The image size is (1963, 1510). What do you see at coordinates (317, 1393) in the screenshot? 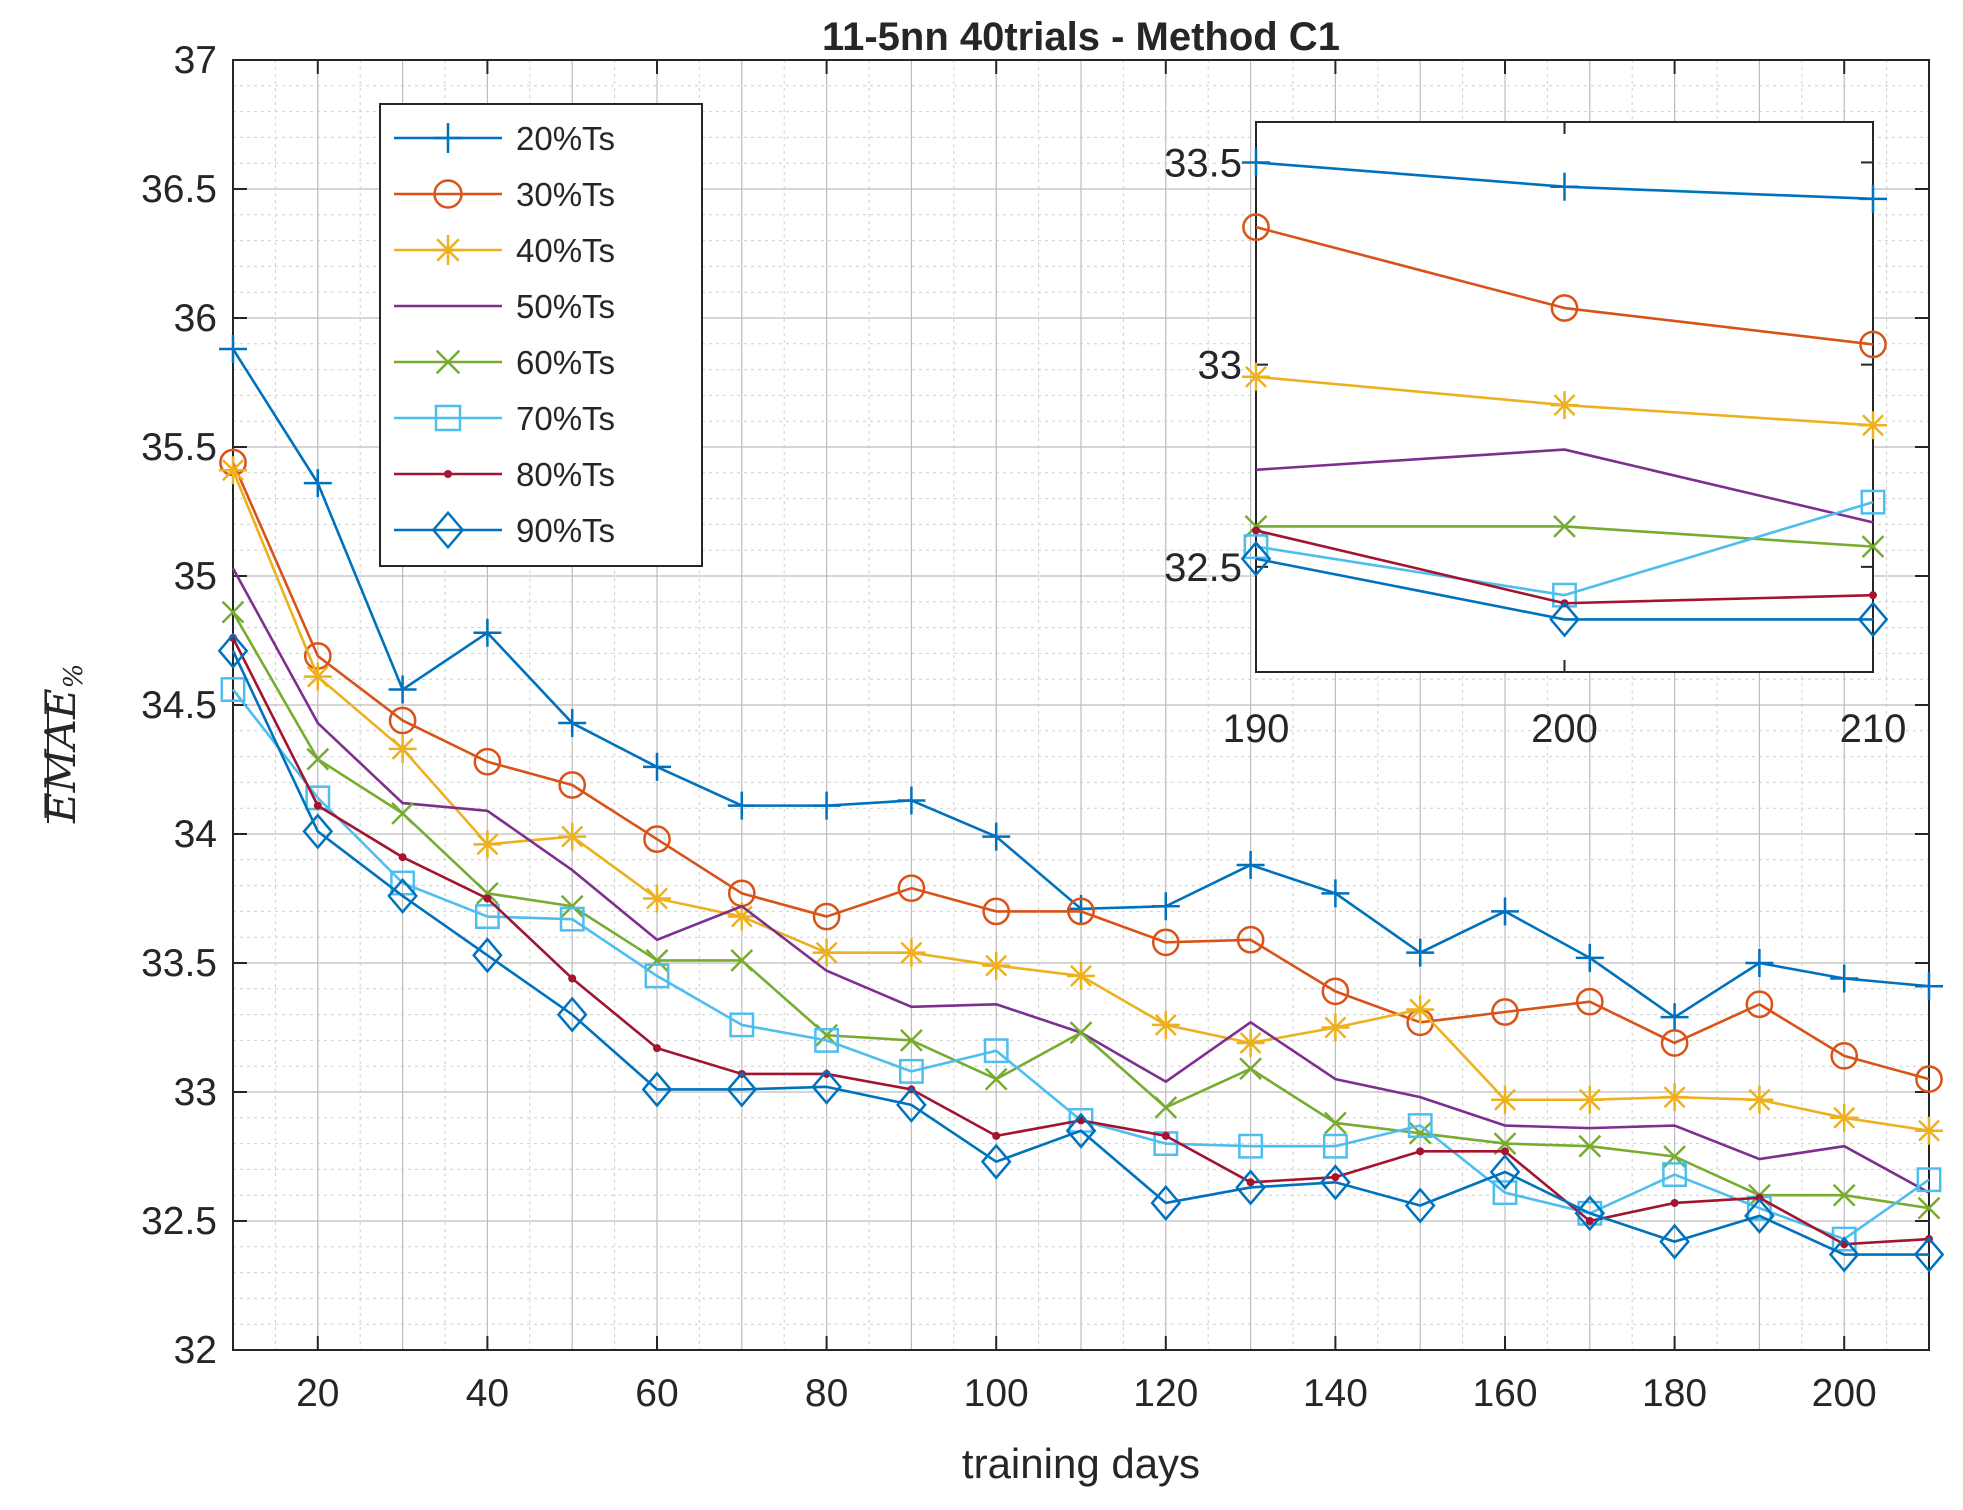
I see `x-tick-label: 20` at bounding box center [317, 1393].